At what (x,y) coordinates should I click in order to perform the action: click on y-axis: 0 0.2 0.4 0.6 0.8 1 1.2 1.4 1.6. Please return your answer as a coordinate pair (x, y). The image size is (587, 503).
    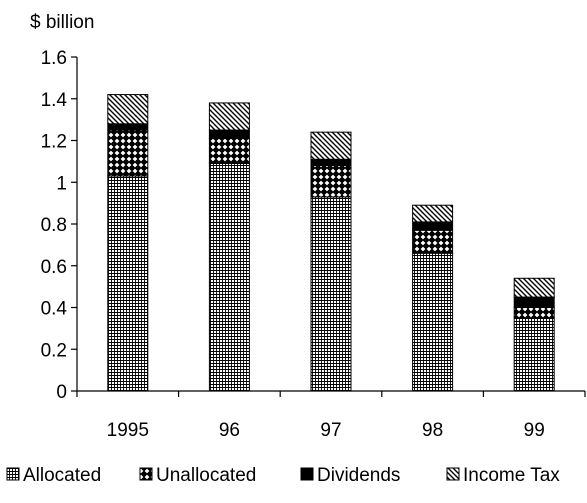
    Looking at the image, I should click on (59, 225).